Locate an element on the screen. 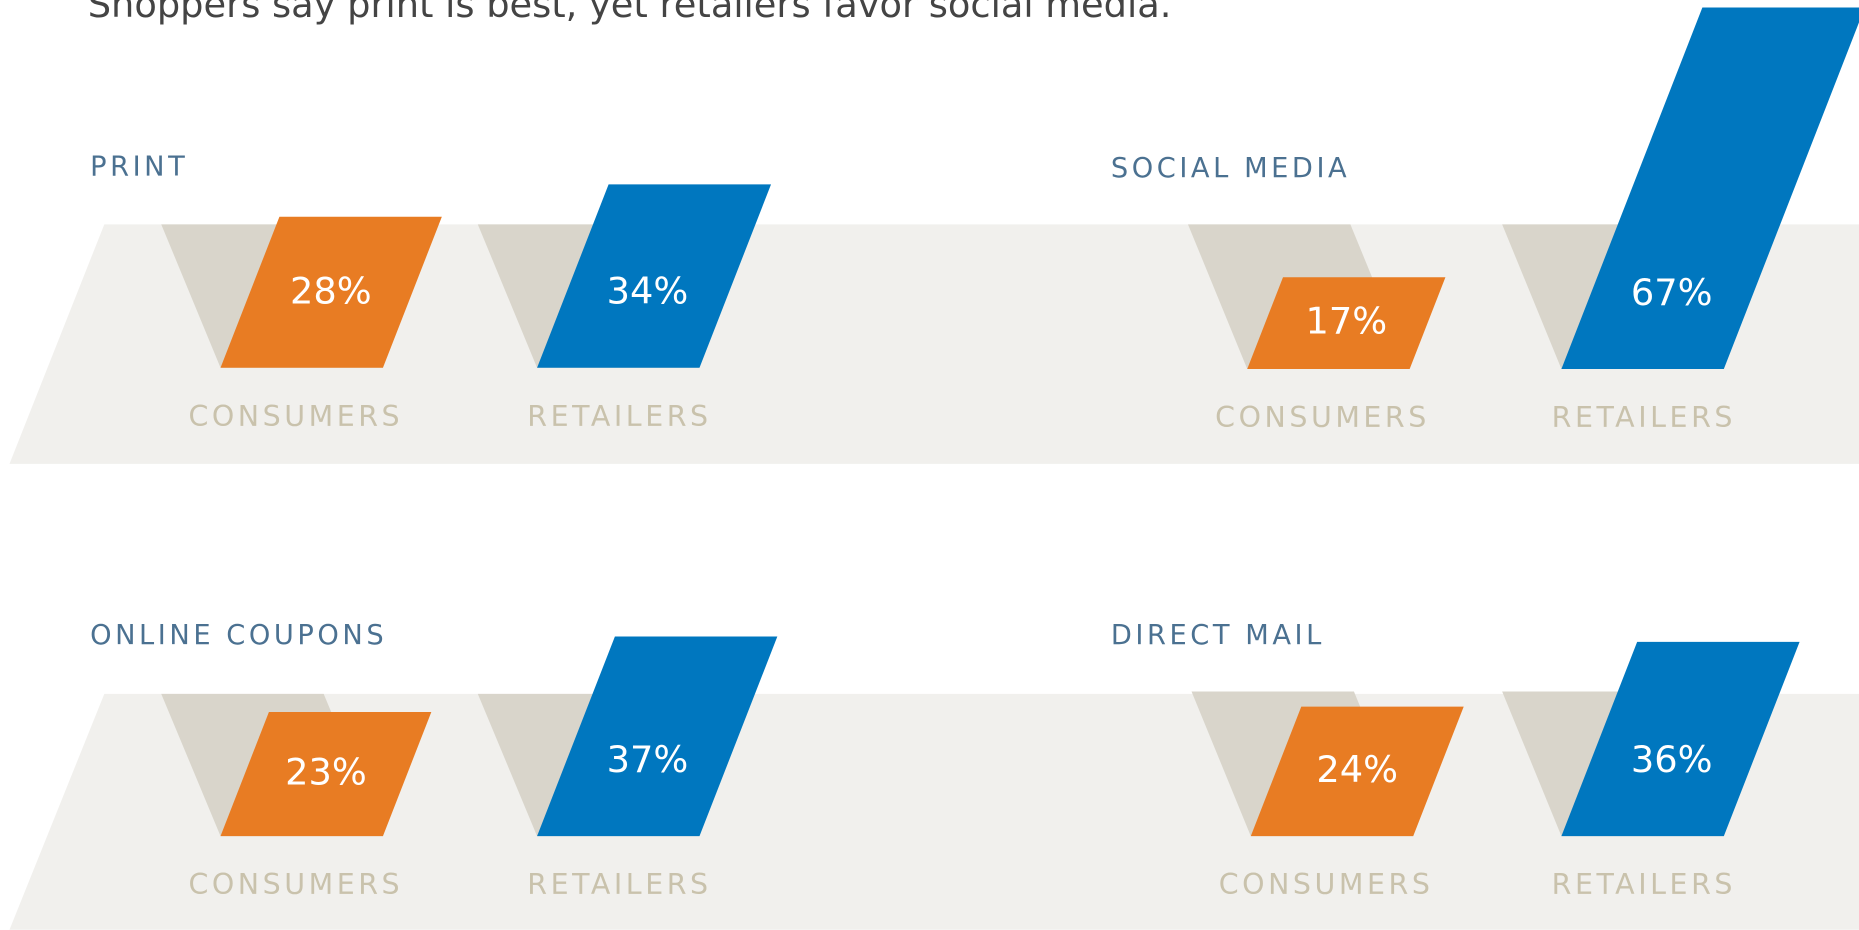 This screenshot has height=930, width=1859. panel-title: DIRECT MAIL is located at coordinates (1218, 635).